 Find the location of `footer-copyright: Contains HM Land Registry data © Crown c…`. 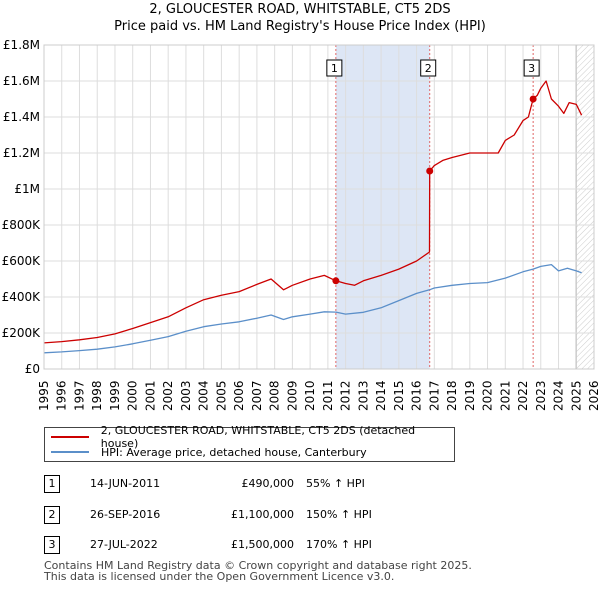

footer-copyright: Contains HM Land Registry data © Crown c… is located at coordinates (258, 565).